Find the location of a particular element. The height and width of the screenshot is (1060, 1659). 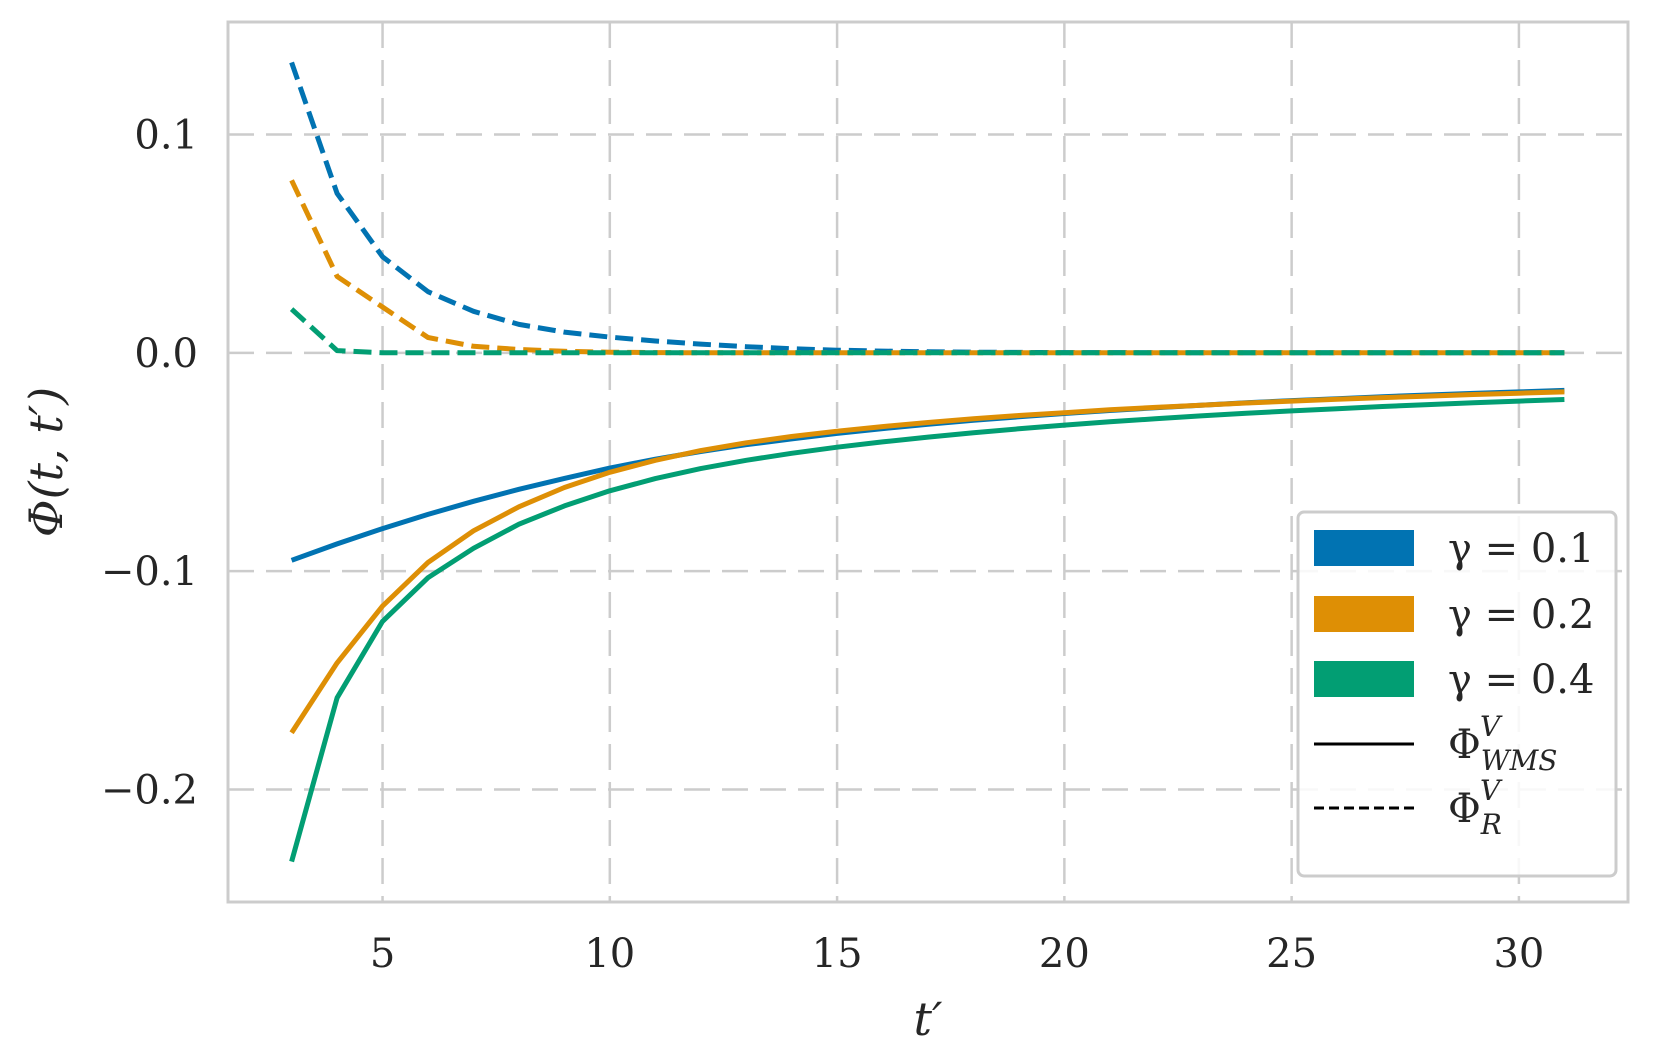

x-tick-label: 25 is located at coordinates (1291, 954).